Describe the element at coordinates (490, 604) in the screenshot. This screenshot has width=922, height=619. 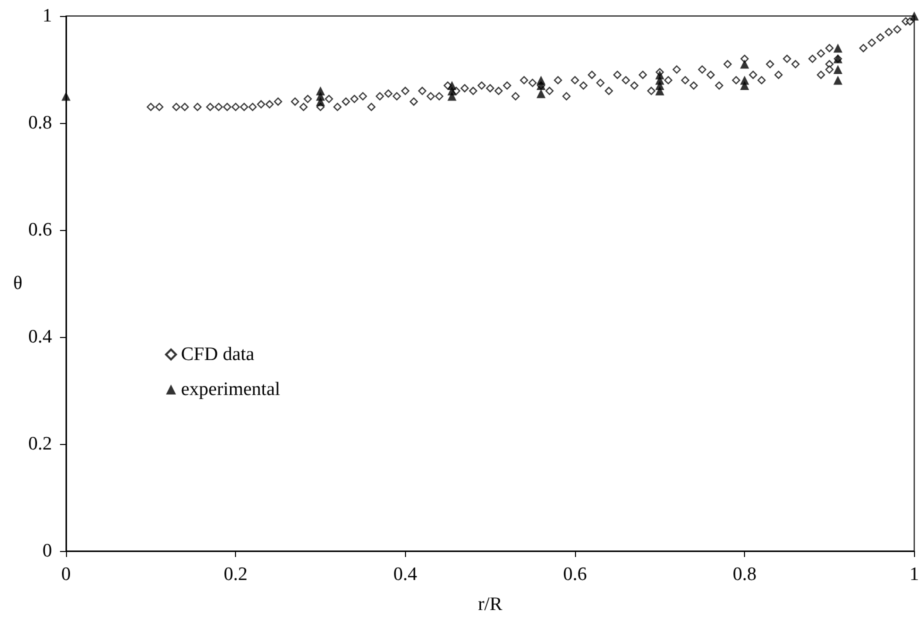
I see `x-axis-title: r/R` at that location.